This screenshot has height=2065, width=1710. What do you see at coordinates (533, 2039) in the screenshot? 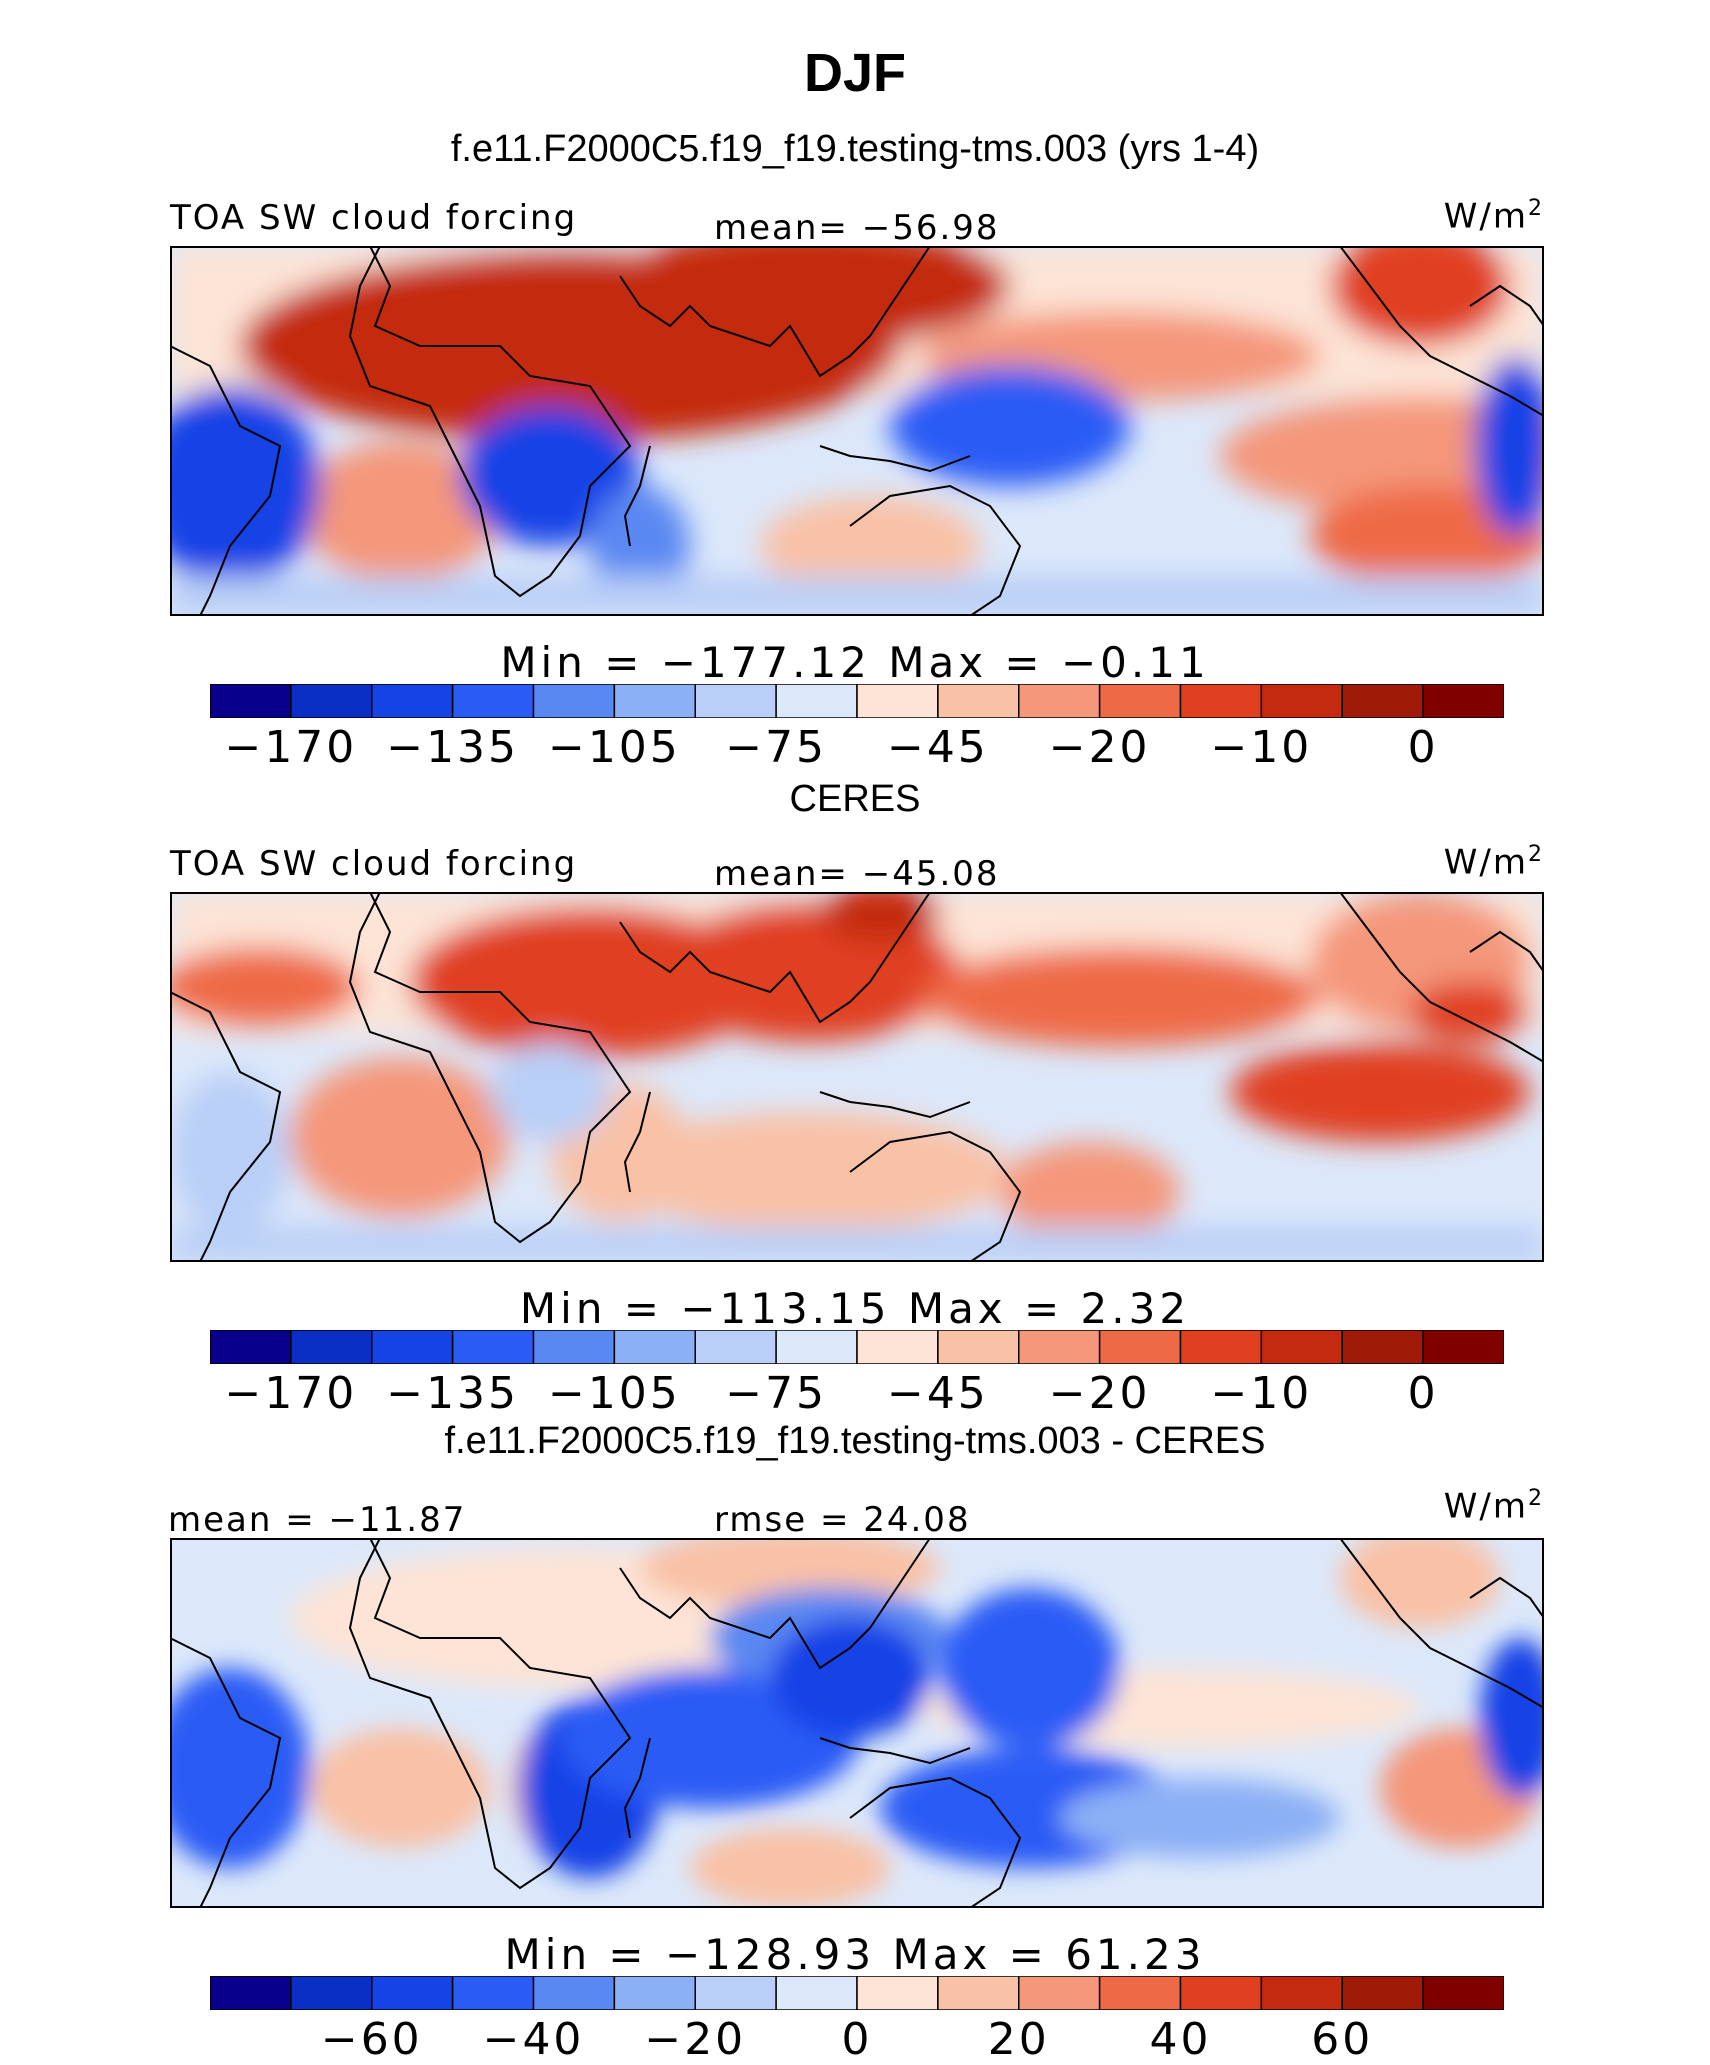
I see `colorbar-tick-label: −40` at bounding box center [533, 2039].